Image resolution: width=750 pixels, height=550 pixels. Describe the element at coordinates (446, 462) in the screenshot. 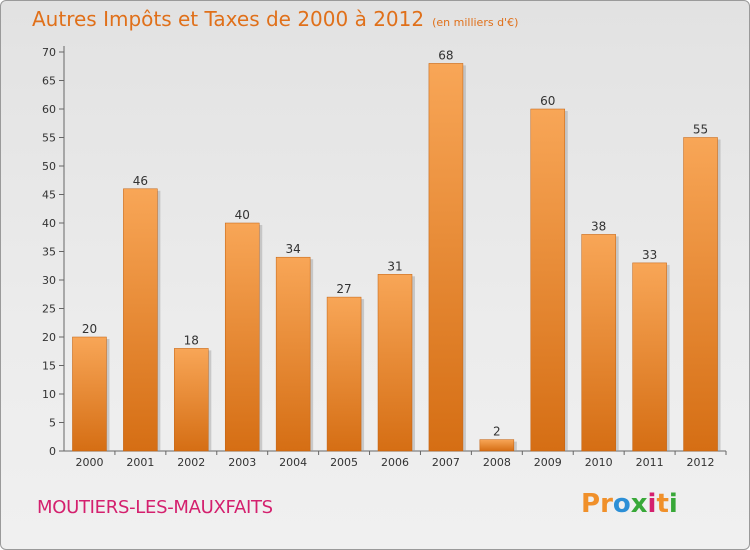

I see `x-tick-label: 2007` at that location.